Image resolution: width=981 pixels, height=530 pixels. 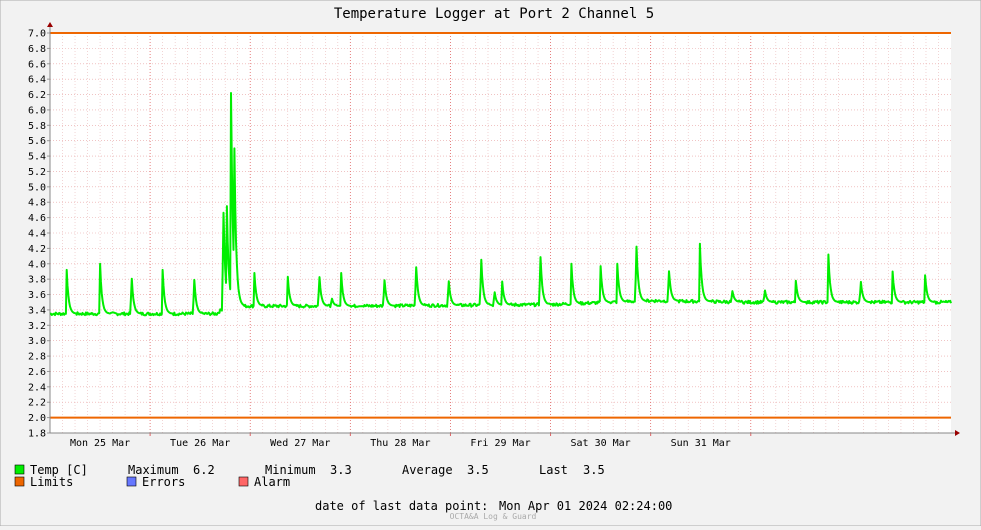 I want to click on y-tick-label: 2.2, so click(x=37, y=403).